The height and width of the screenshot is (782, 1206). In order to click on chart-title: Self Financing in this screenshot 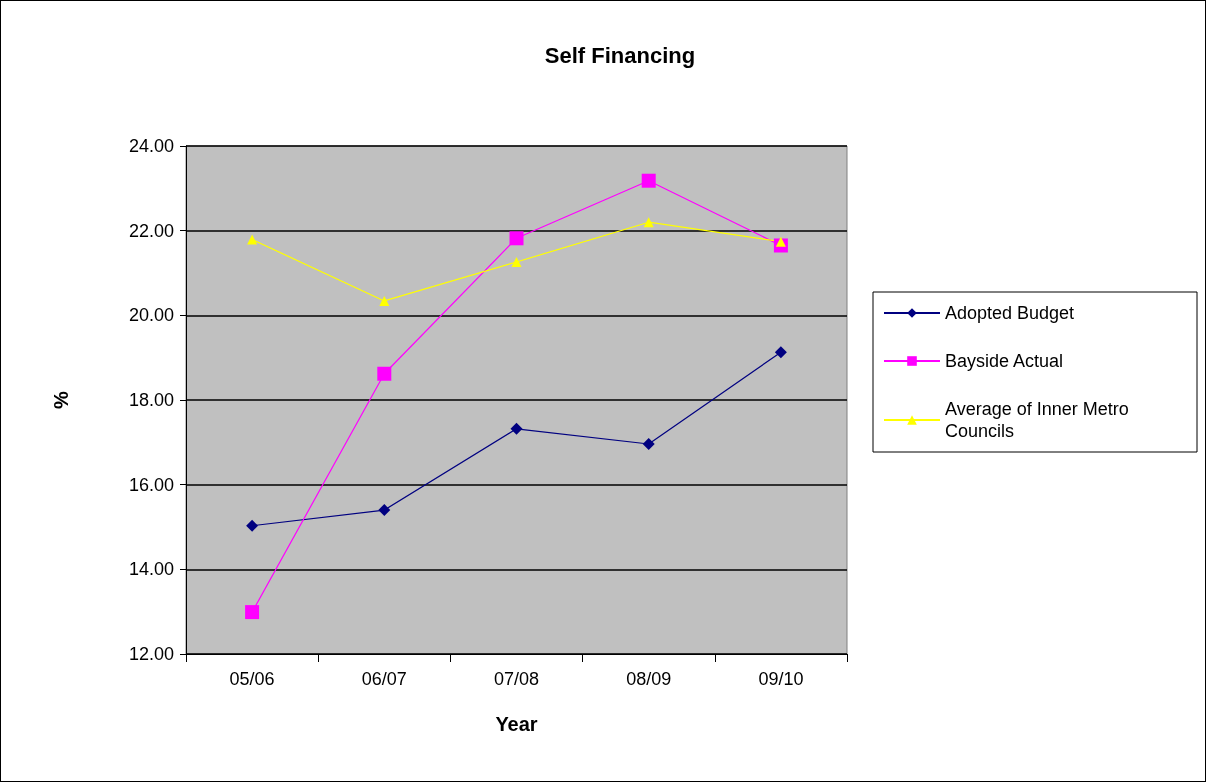, I will do `click(620, 55)`.